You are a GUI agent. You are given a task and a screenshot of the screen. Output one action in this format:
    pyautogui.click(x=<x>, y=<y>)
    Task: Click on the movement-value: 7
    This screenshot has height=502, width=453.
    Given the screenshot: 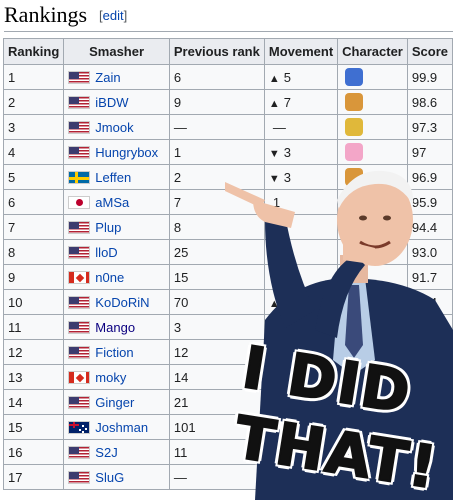 What is the action you would take?
    pyautogui.click(x=287, y=102)
    